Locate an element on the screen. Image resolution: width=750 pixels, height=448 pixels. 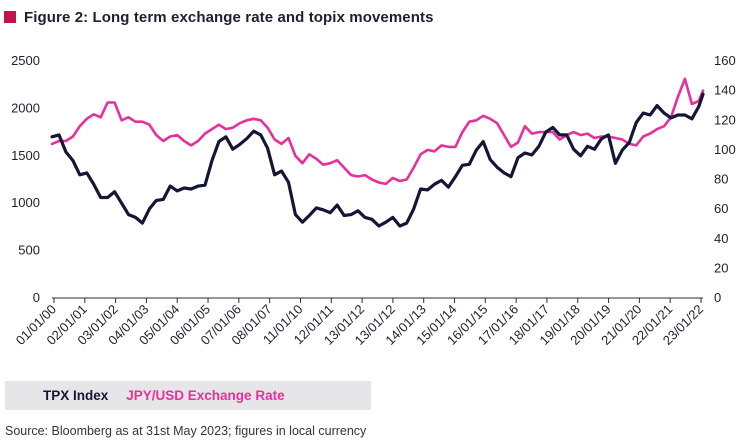
y-right-tick-label: 120 is located at coordinates (725, 119).